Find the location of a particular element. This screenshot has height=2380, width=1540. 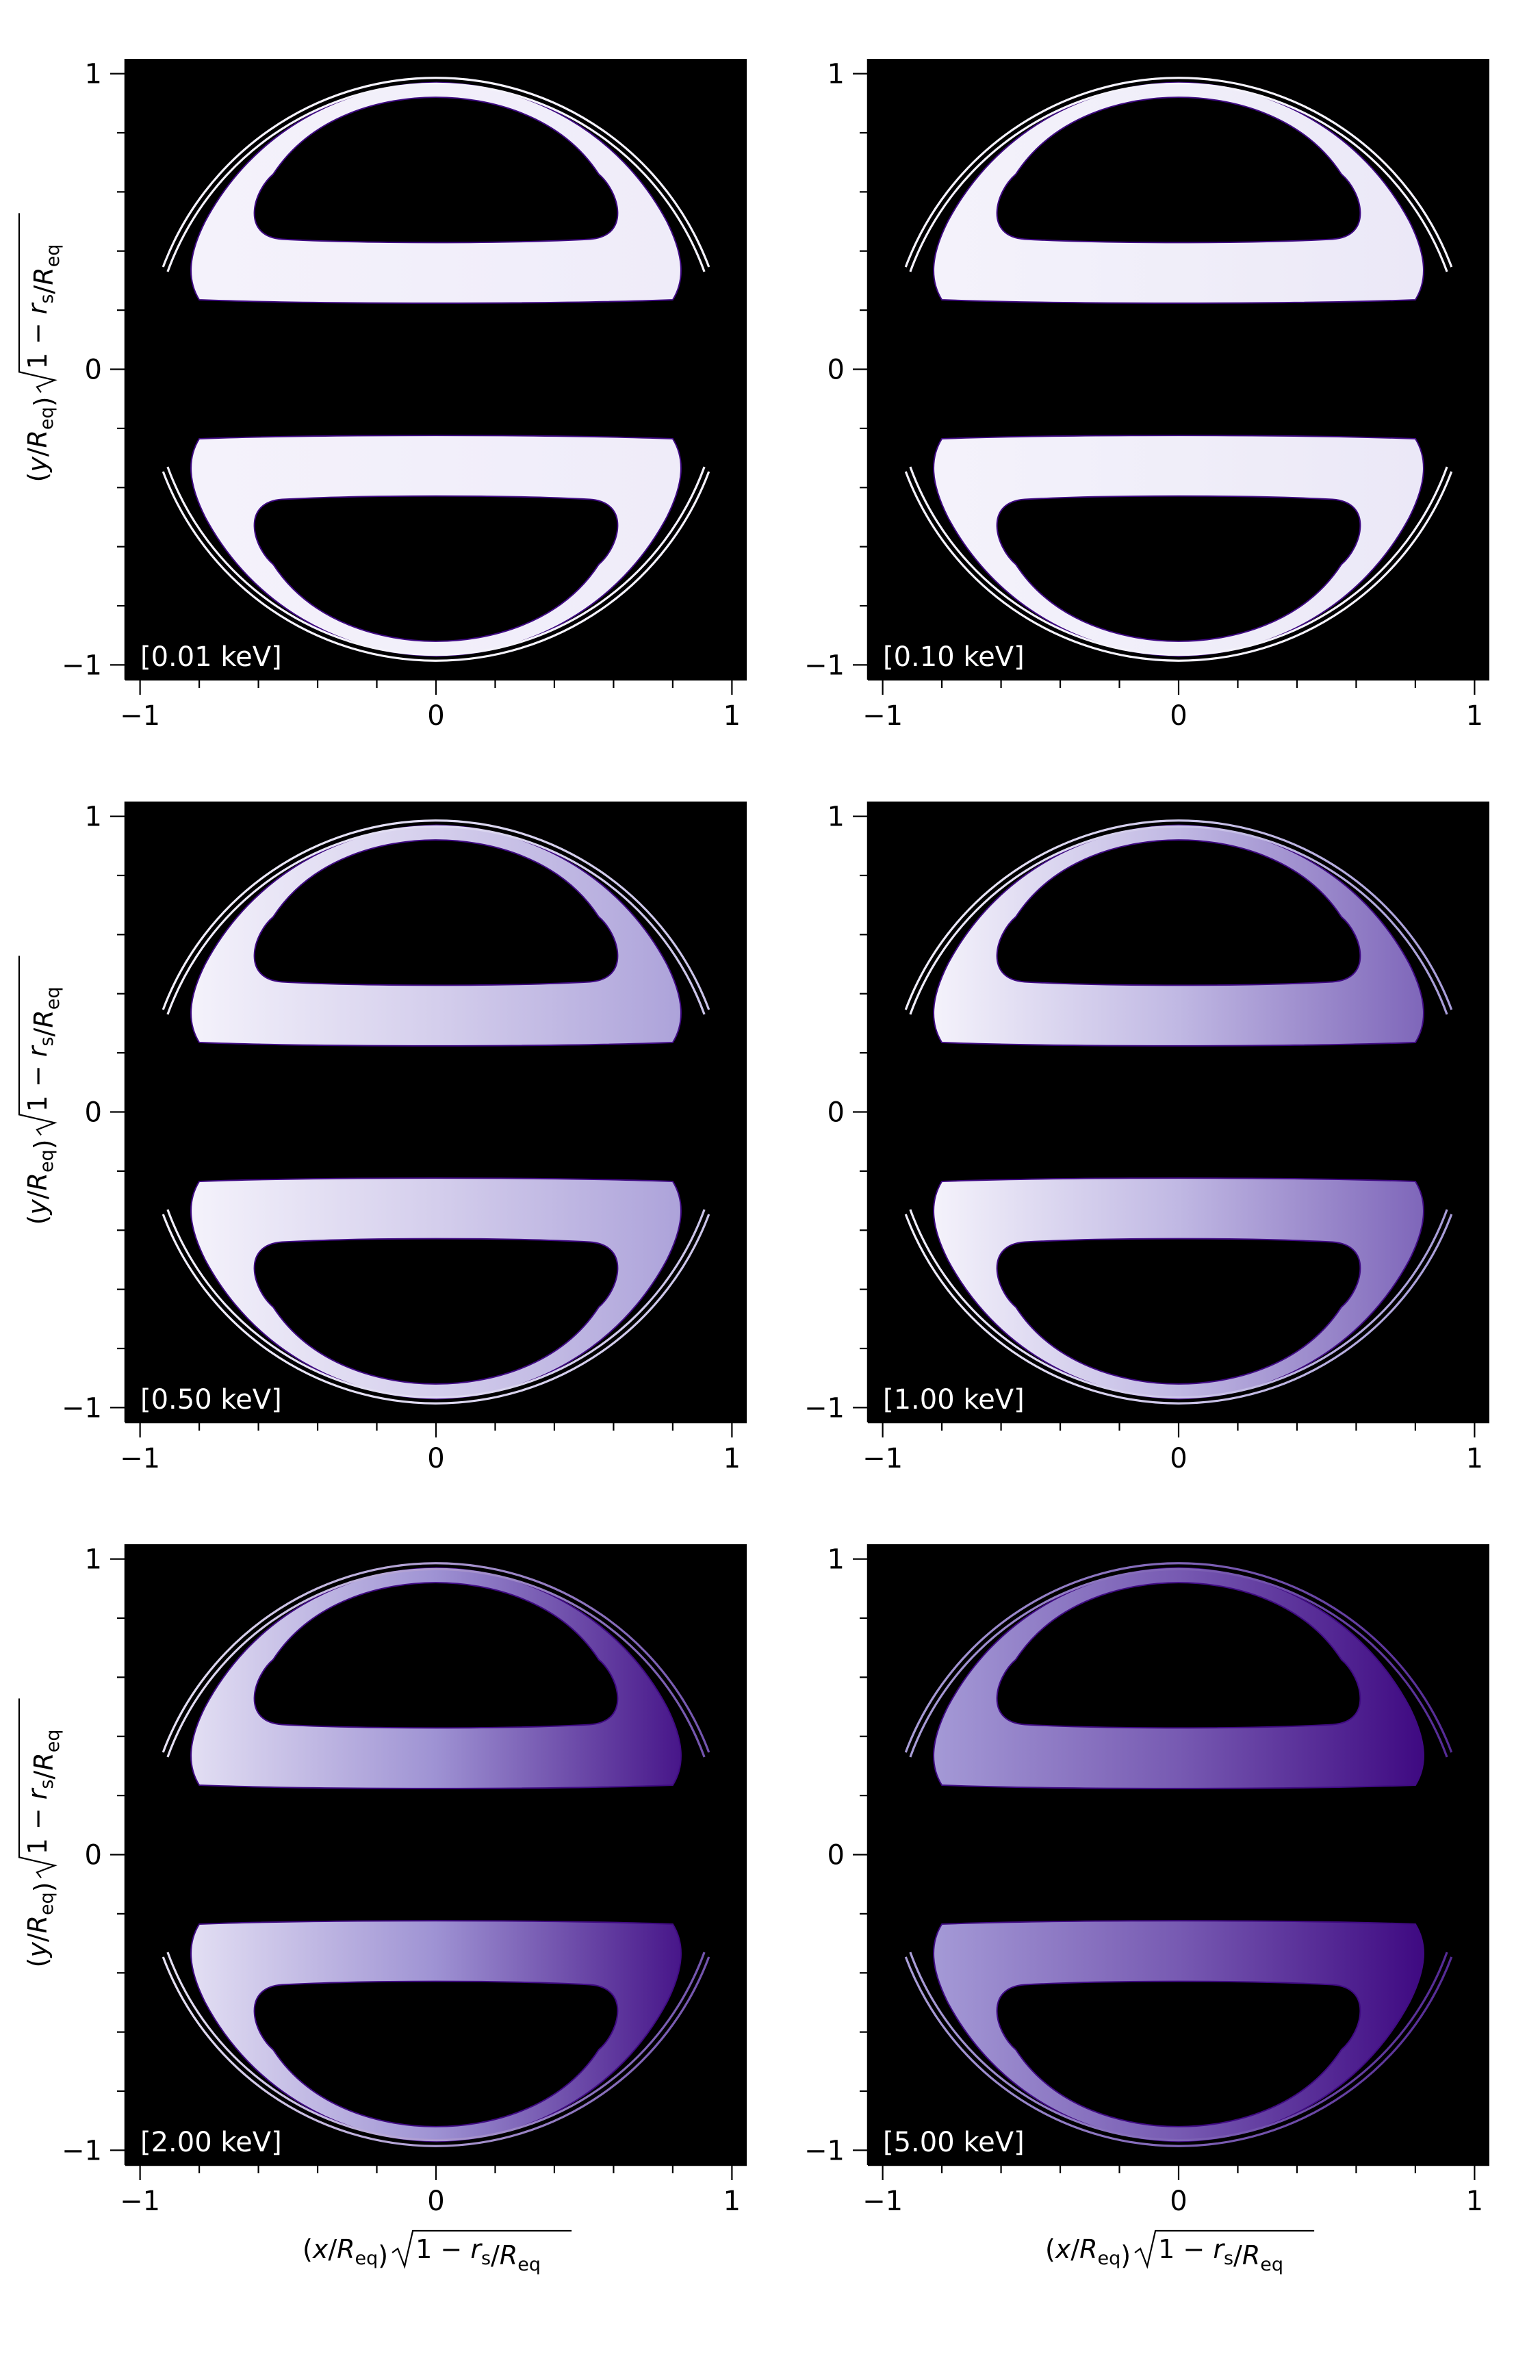

panel-4: [1.00 keV] −1 0 1 −1 0 1 is located at coordinates (1146, 1138).